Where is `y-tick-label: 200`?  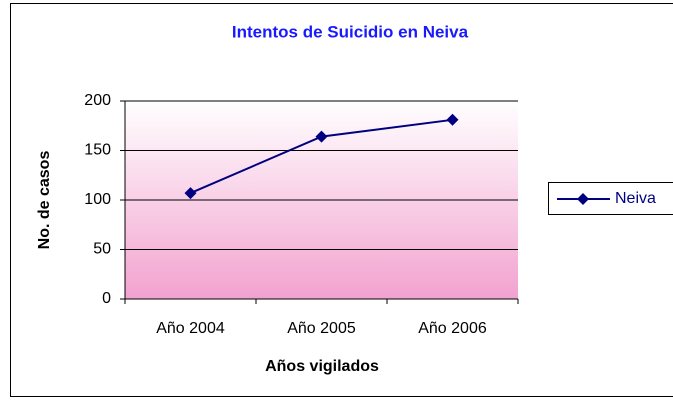 y-tick-label: 200 is located at coordinates (97, 100).